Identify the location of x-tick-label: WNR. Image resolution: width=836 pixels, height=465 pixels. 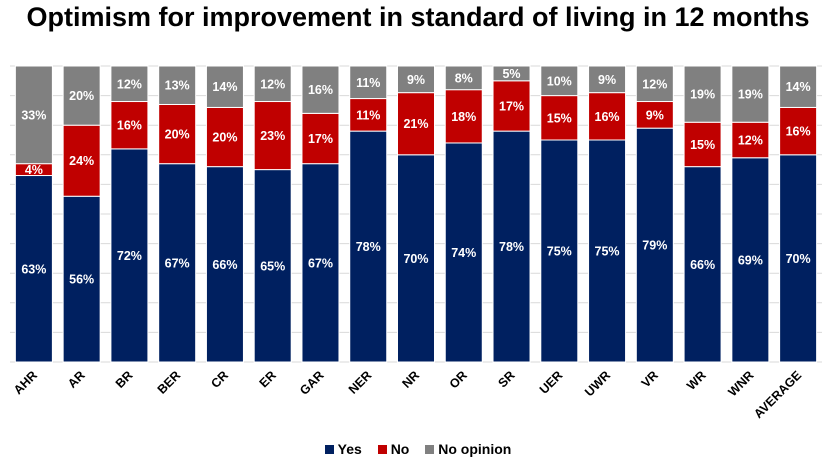
(740, 383).